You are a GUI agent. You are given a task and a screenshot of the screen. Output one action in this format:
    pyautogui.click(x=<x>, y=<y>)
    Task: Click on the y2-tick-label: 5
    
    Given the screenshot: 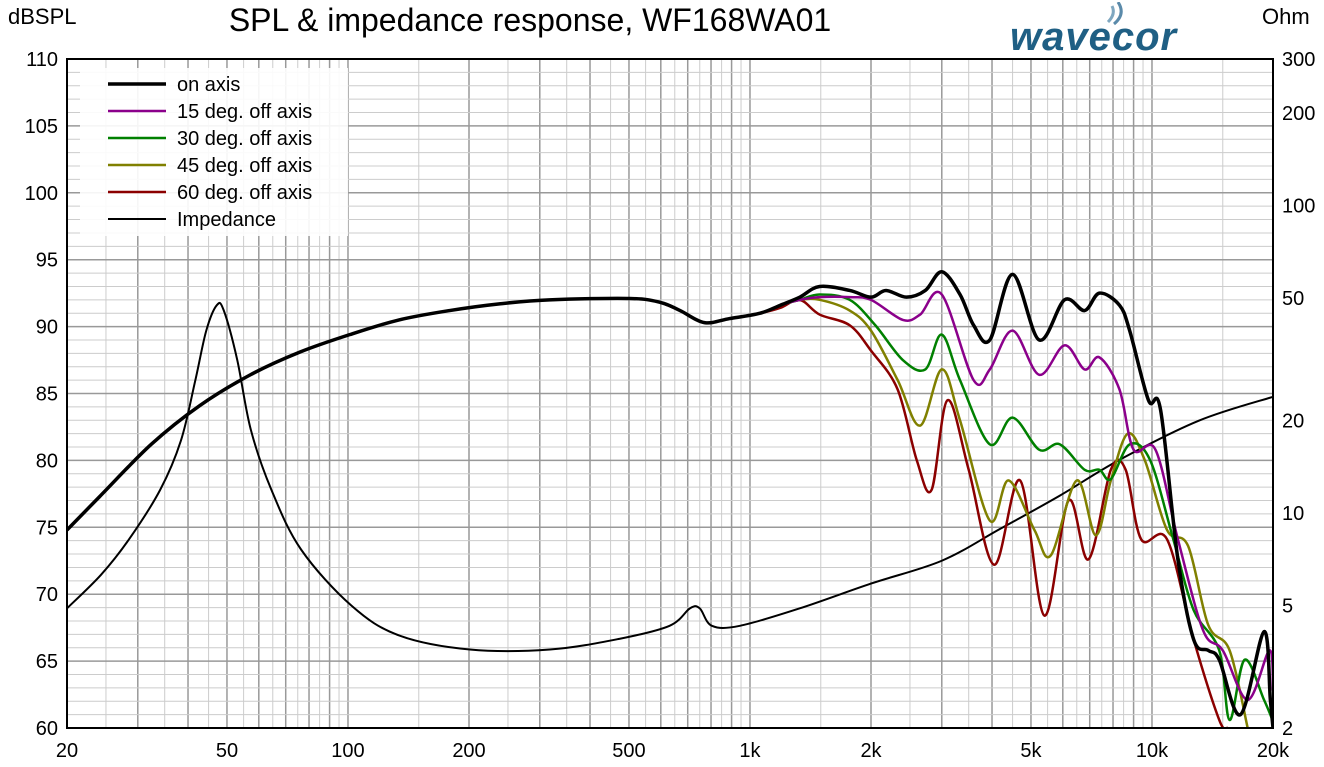 What is the action you would take?
    pyautogui.click(x=1287, y=607)
    